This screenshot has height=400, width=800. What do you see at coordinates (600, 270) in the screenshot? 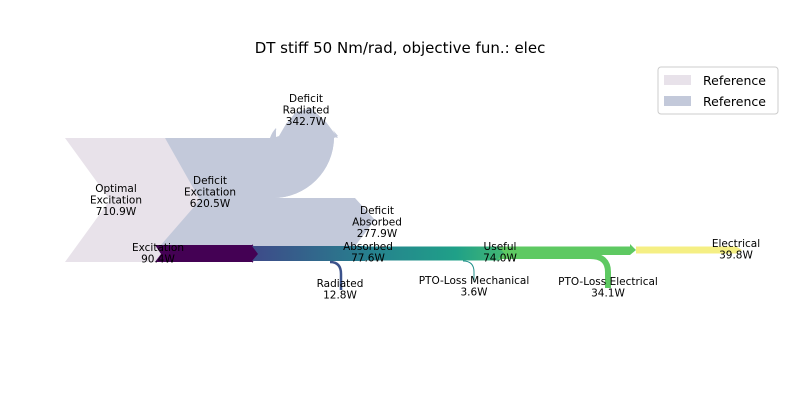
I see `flow-pto-loss-electrical` at bounding box center [600, 270].